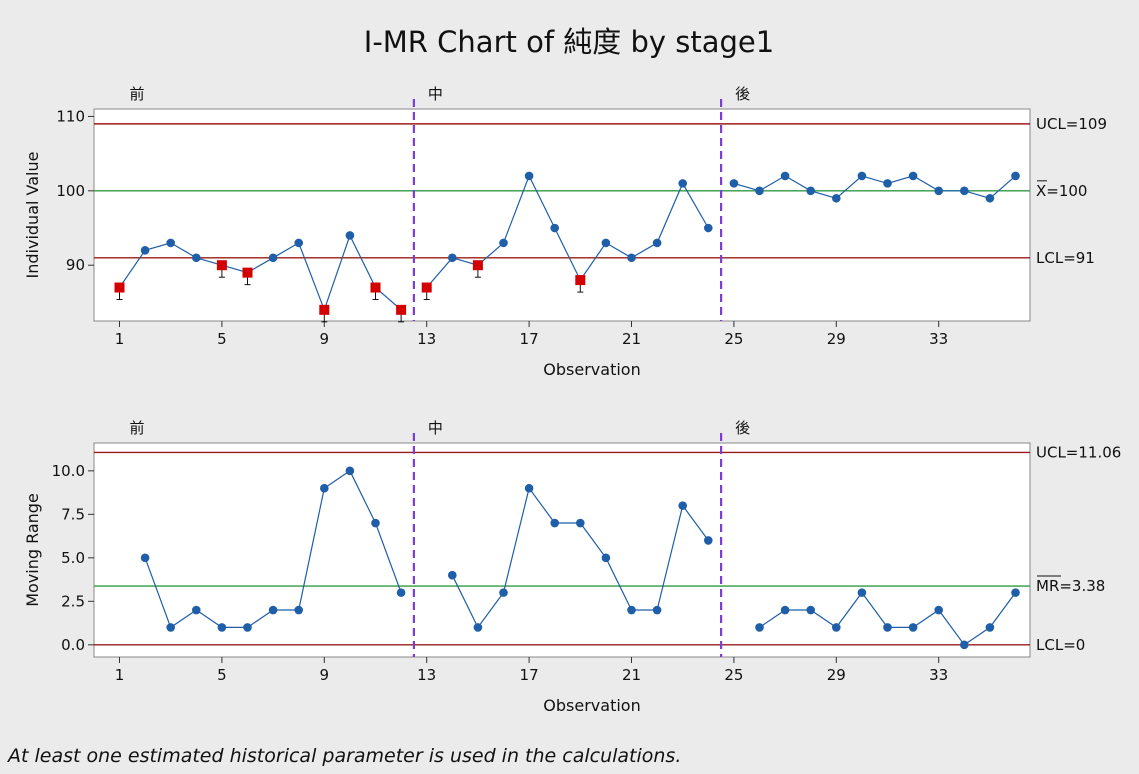 Image resolution: width=1139 pixels, height=774 pixels. What do you see at coordinates (569, 42) in the screenshot?
I see `chart-title: I-MR Chart of 純度 by stage1` at bounding box center [569, 42].